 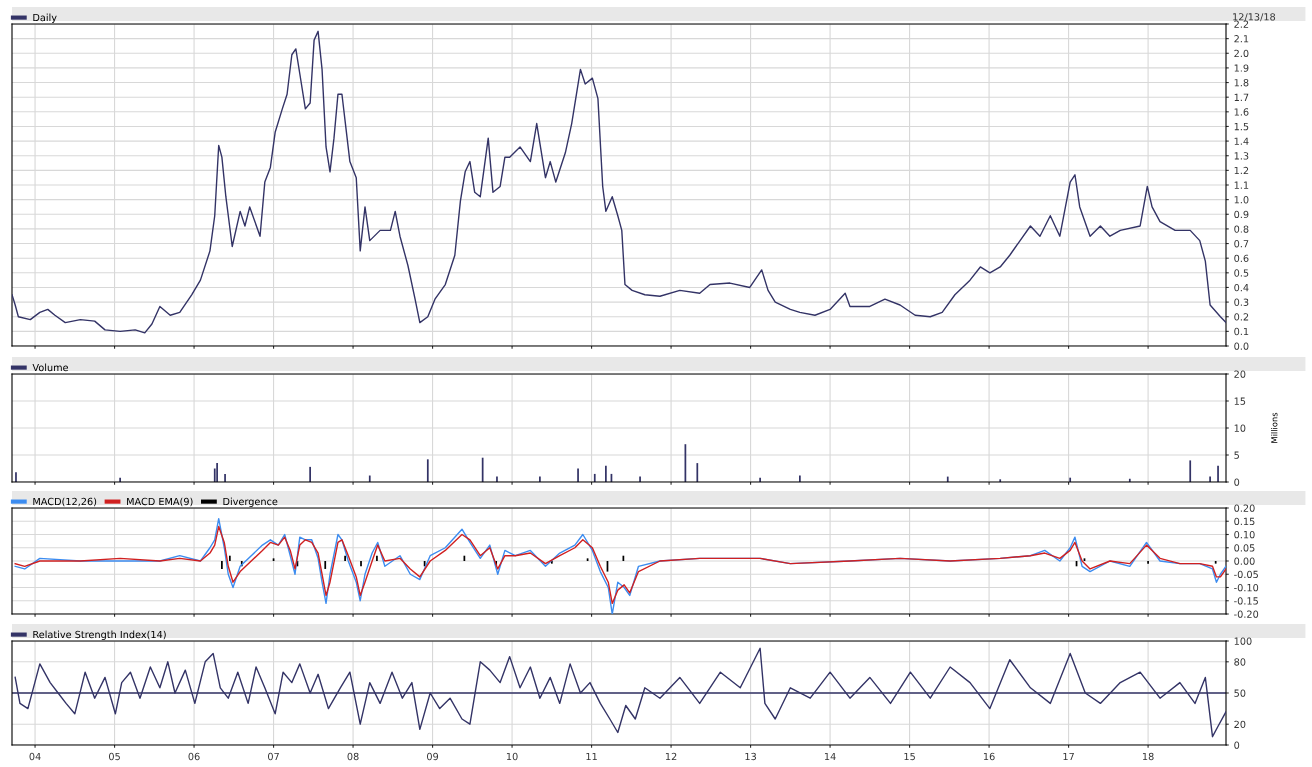 I want to click on y-tick-label: 0.00, so click(x=1244, y=561).